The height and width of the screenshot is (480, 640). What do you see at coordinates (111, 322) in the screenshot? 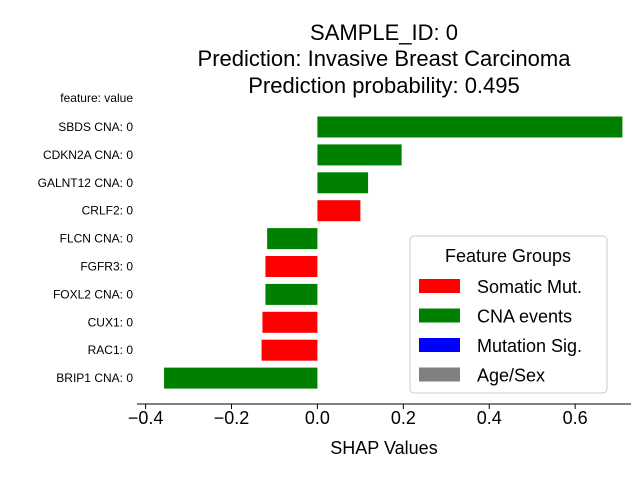
I see `y-tick-label: CUX1: 0` at bounding box center [111, 322].